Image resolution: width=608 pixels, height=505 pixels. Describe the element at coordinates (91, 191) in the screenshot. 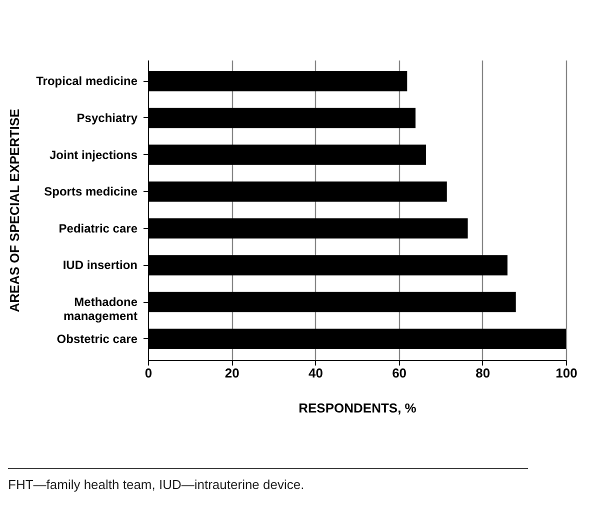

I see `y-tick-label: Sports medicine` at that location.